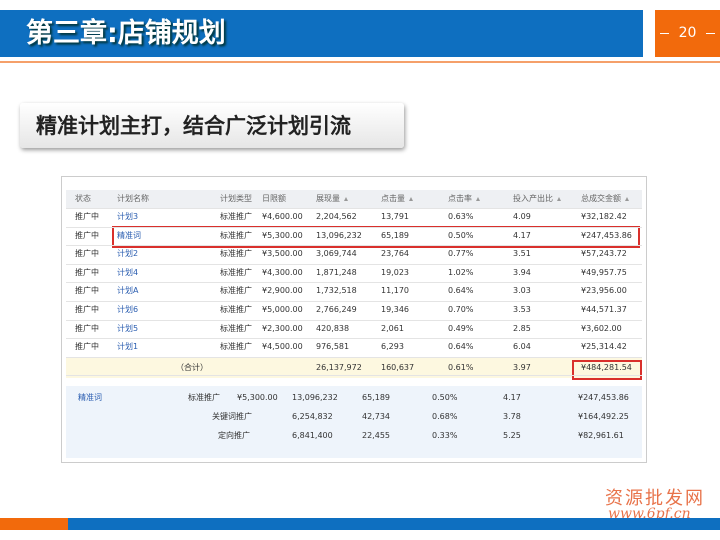 Image resolution: width=720 pixels, height=540 pixels. What do you see at coordinates (397, 199) in the screenshot?
I see `table-cell: 点击量` at bounding box center [397, 199].